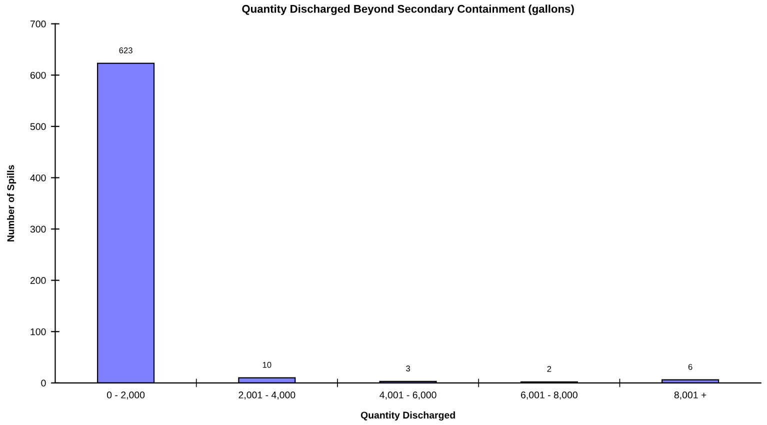 The image size is (767, 425). What do you see at coordinates (38, 229) in the screenshot?
I see `y-tick-label: 300` at bounding box center [38, 229].